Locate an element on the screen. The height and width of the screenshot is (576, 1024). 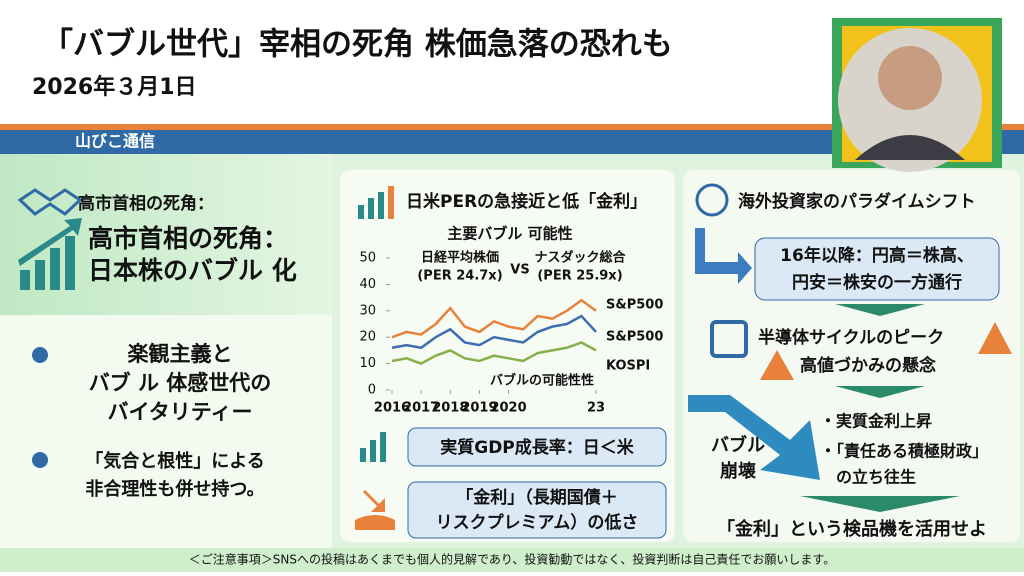
y-tick-label: 50 is located at coordinates (367, 258).